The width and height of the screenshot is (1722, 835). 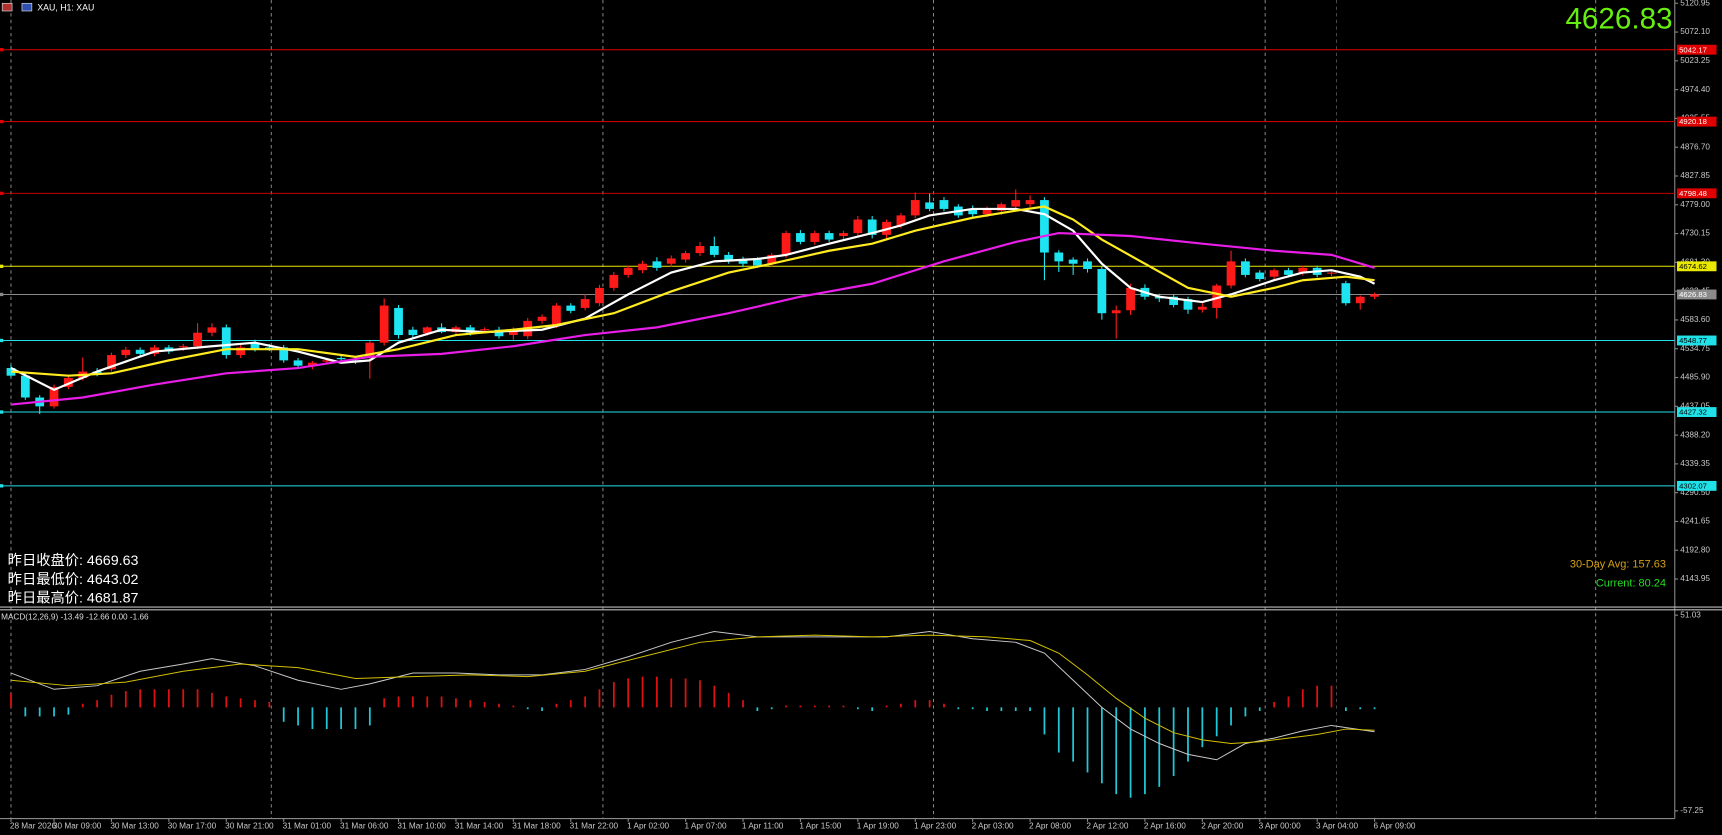 I want to click on x-tick-label: 1 Apr 02:00, so click(x=648, y=825).